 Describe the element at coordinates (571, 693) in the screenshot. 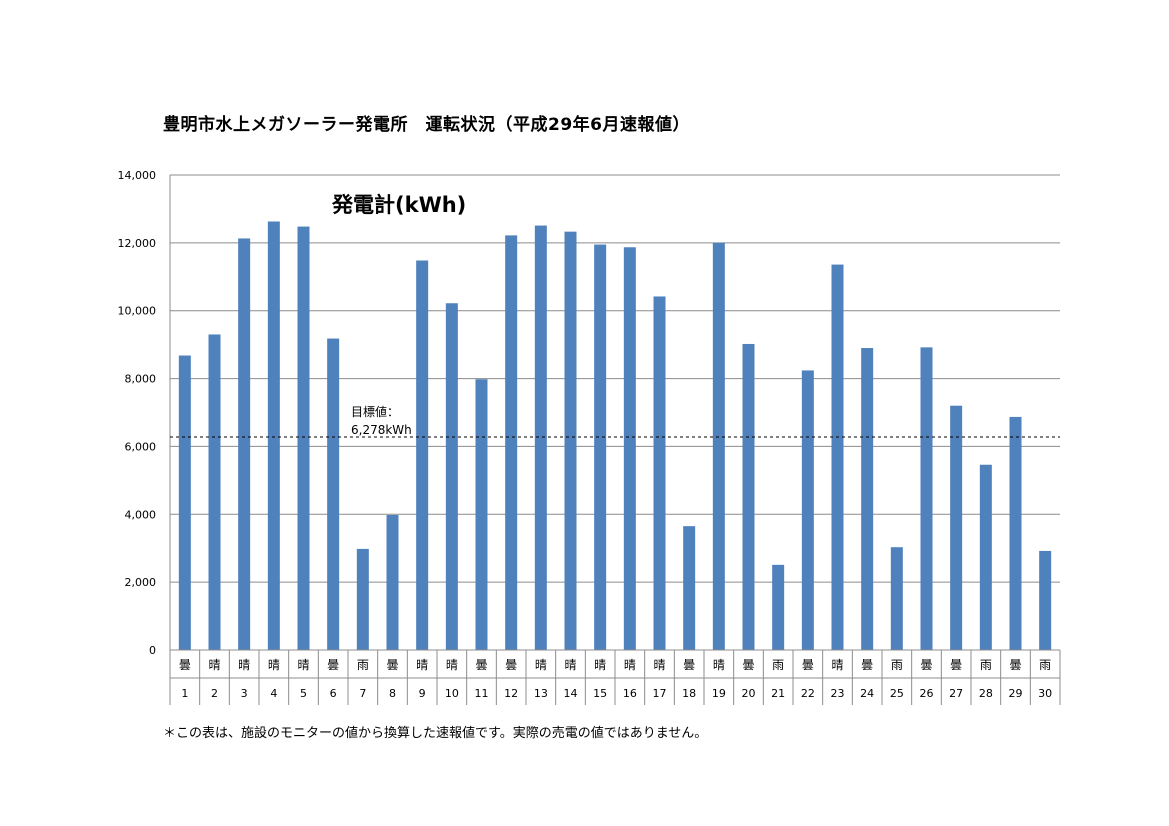

I see `x-tick-label: 14` at that location.